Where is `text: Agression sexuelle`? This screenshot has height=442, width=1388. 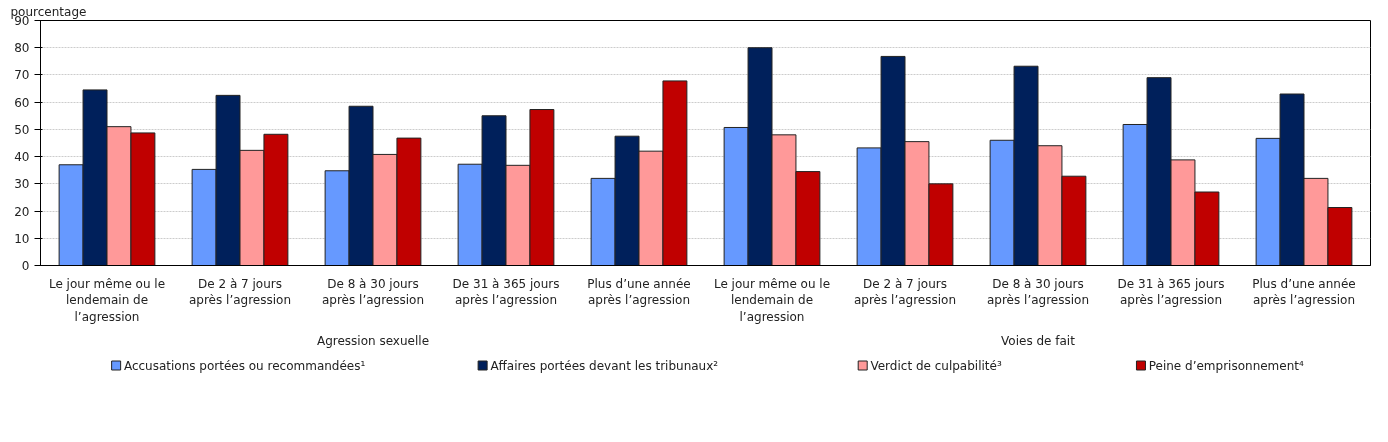 text: Agression sexuelle is located at coordinates (373, 340).